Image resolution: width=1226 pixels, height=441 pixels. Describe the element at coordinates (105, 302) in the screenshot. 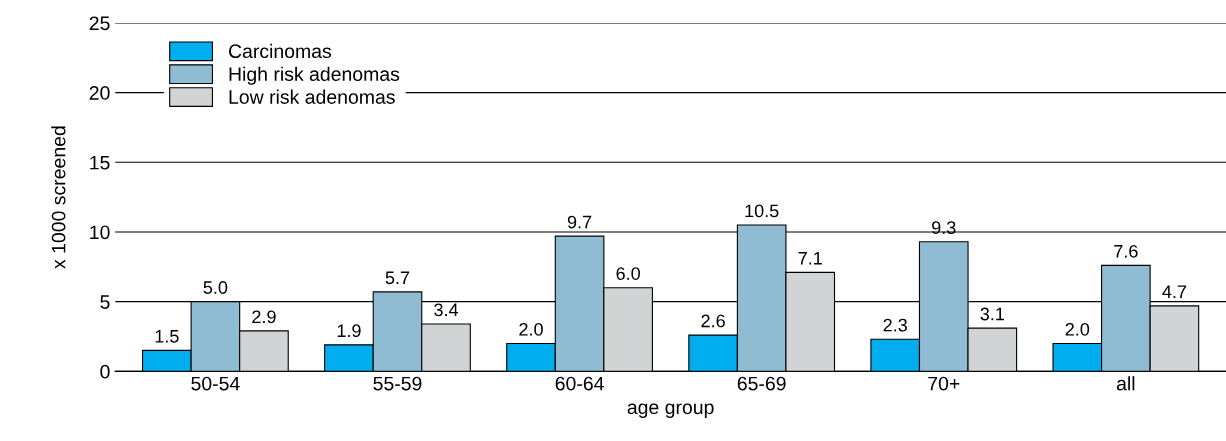

I see `y-tick-label: 5` at that location.